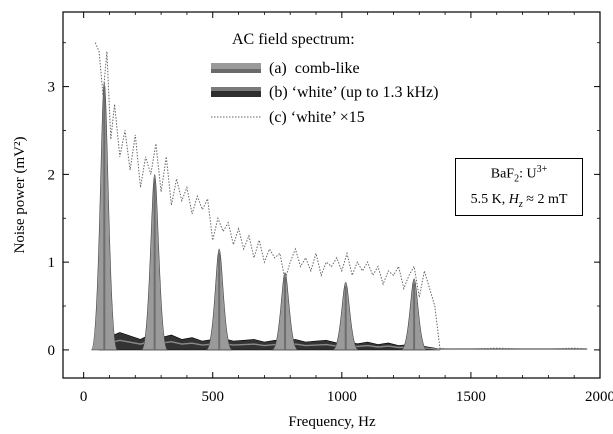  I want to click on legend-swatch-a, so click(236, 68).